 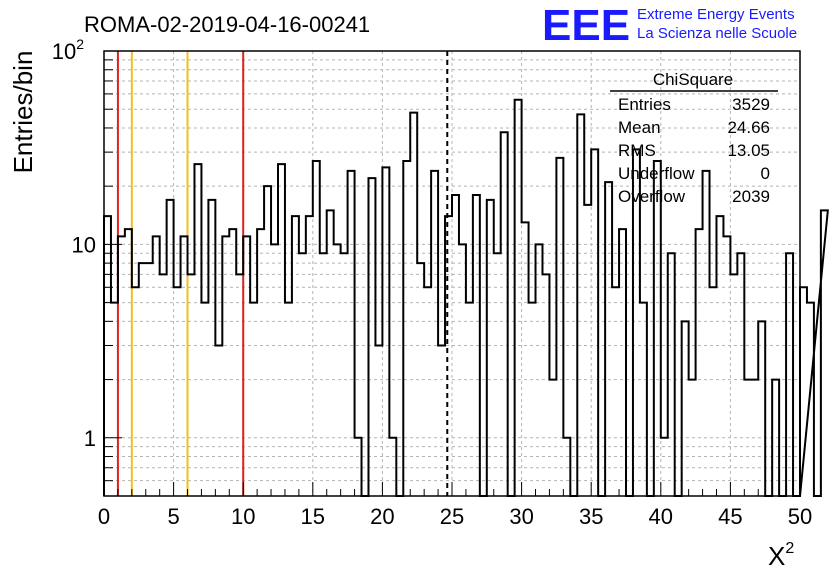 I want to click on stats-row-label: RMS, so click(x=637, y=150).